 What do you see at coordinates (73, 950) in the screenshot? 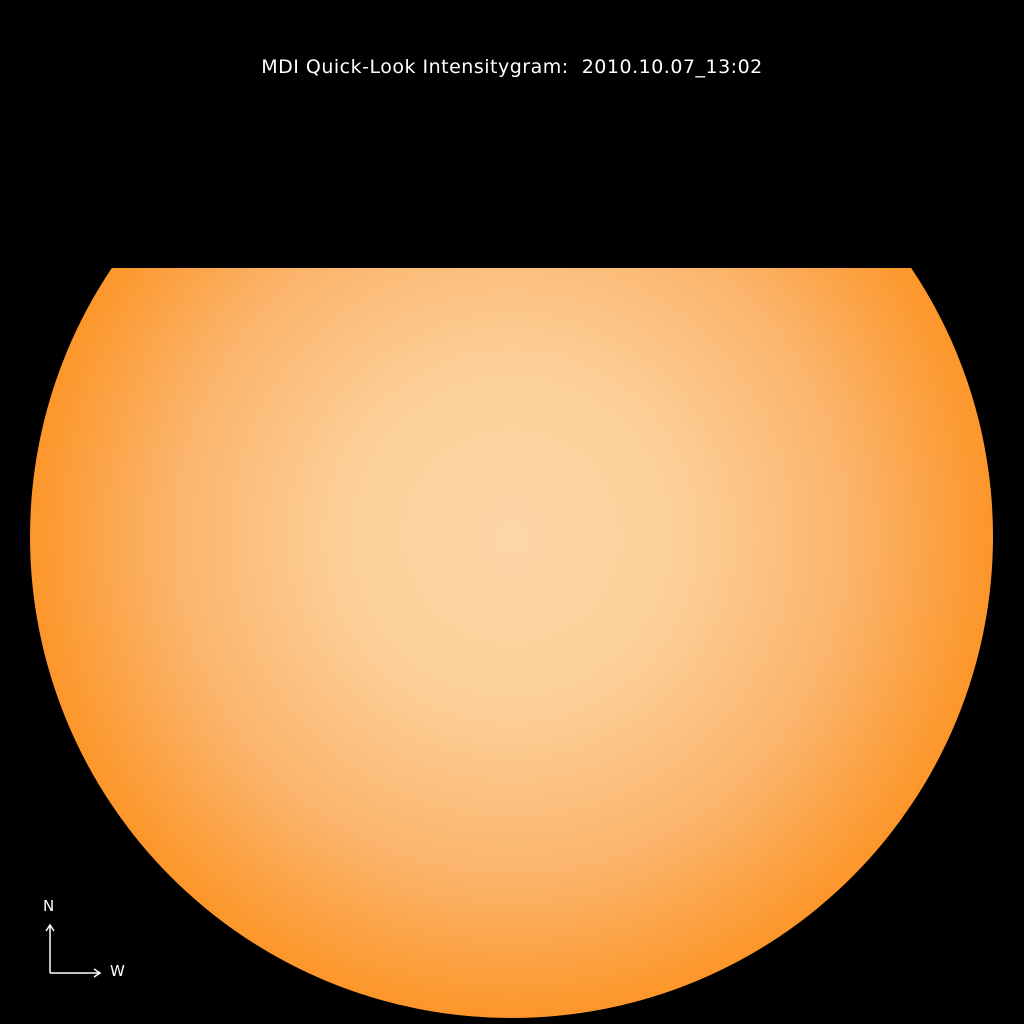
I see `compass-arrows-icon` at bounding box center [73, 950].